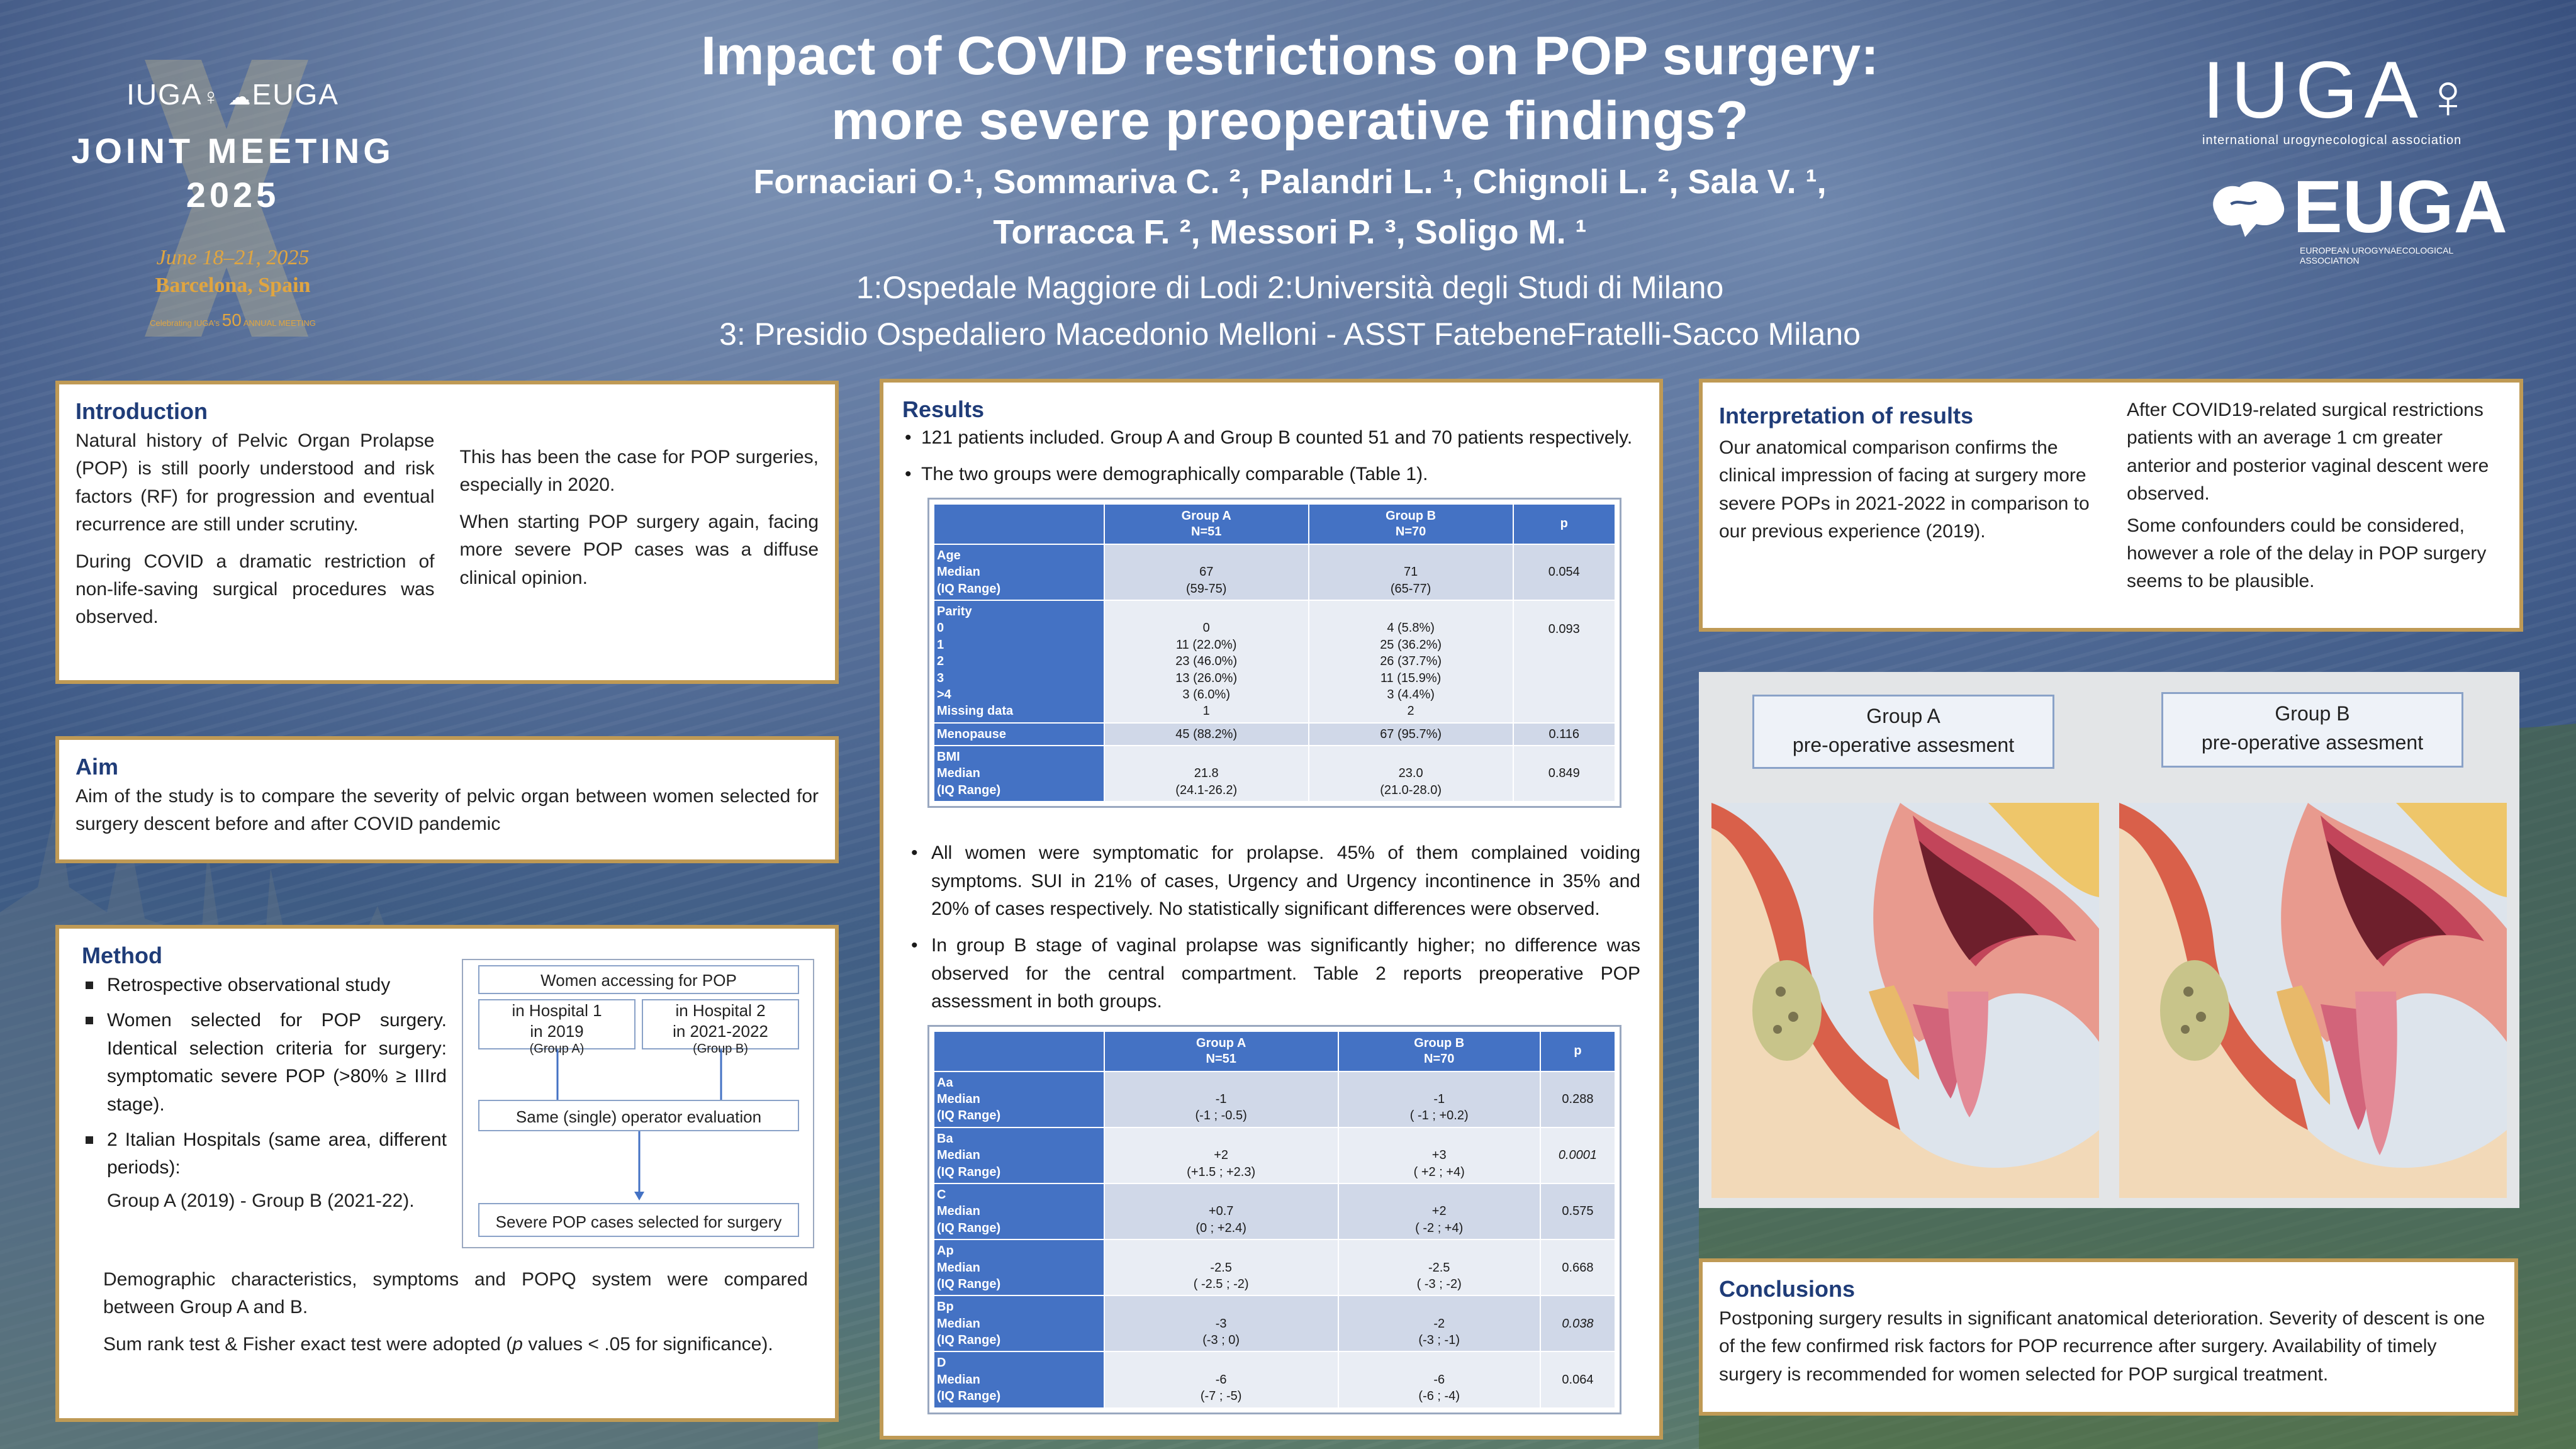  Describe the element at coordinates (720, 1049) in the screenshot. I see `flow-hospital-2-group: (Group B)` at that location.